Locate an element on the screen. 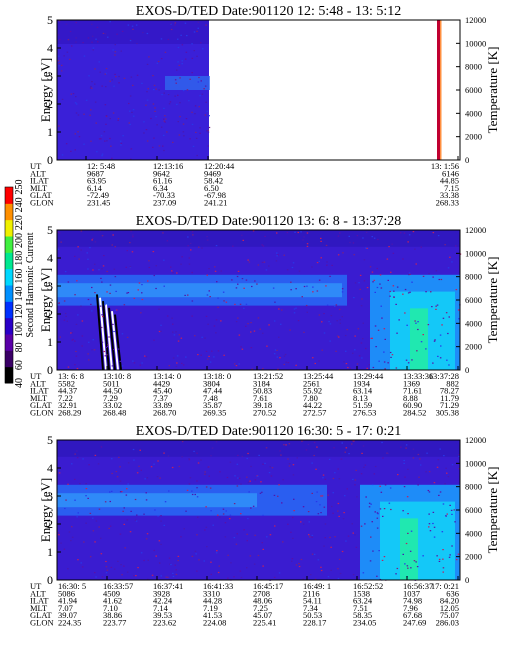 This screenshot has height=649, width=505. orbit-cell: 13: 1:56 is located at coordinates (445, 166).